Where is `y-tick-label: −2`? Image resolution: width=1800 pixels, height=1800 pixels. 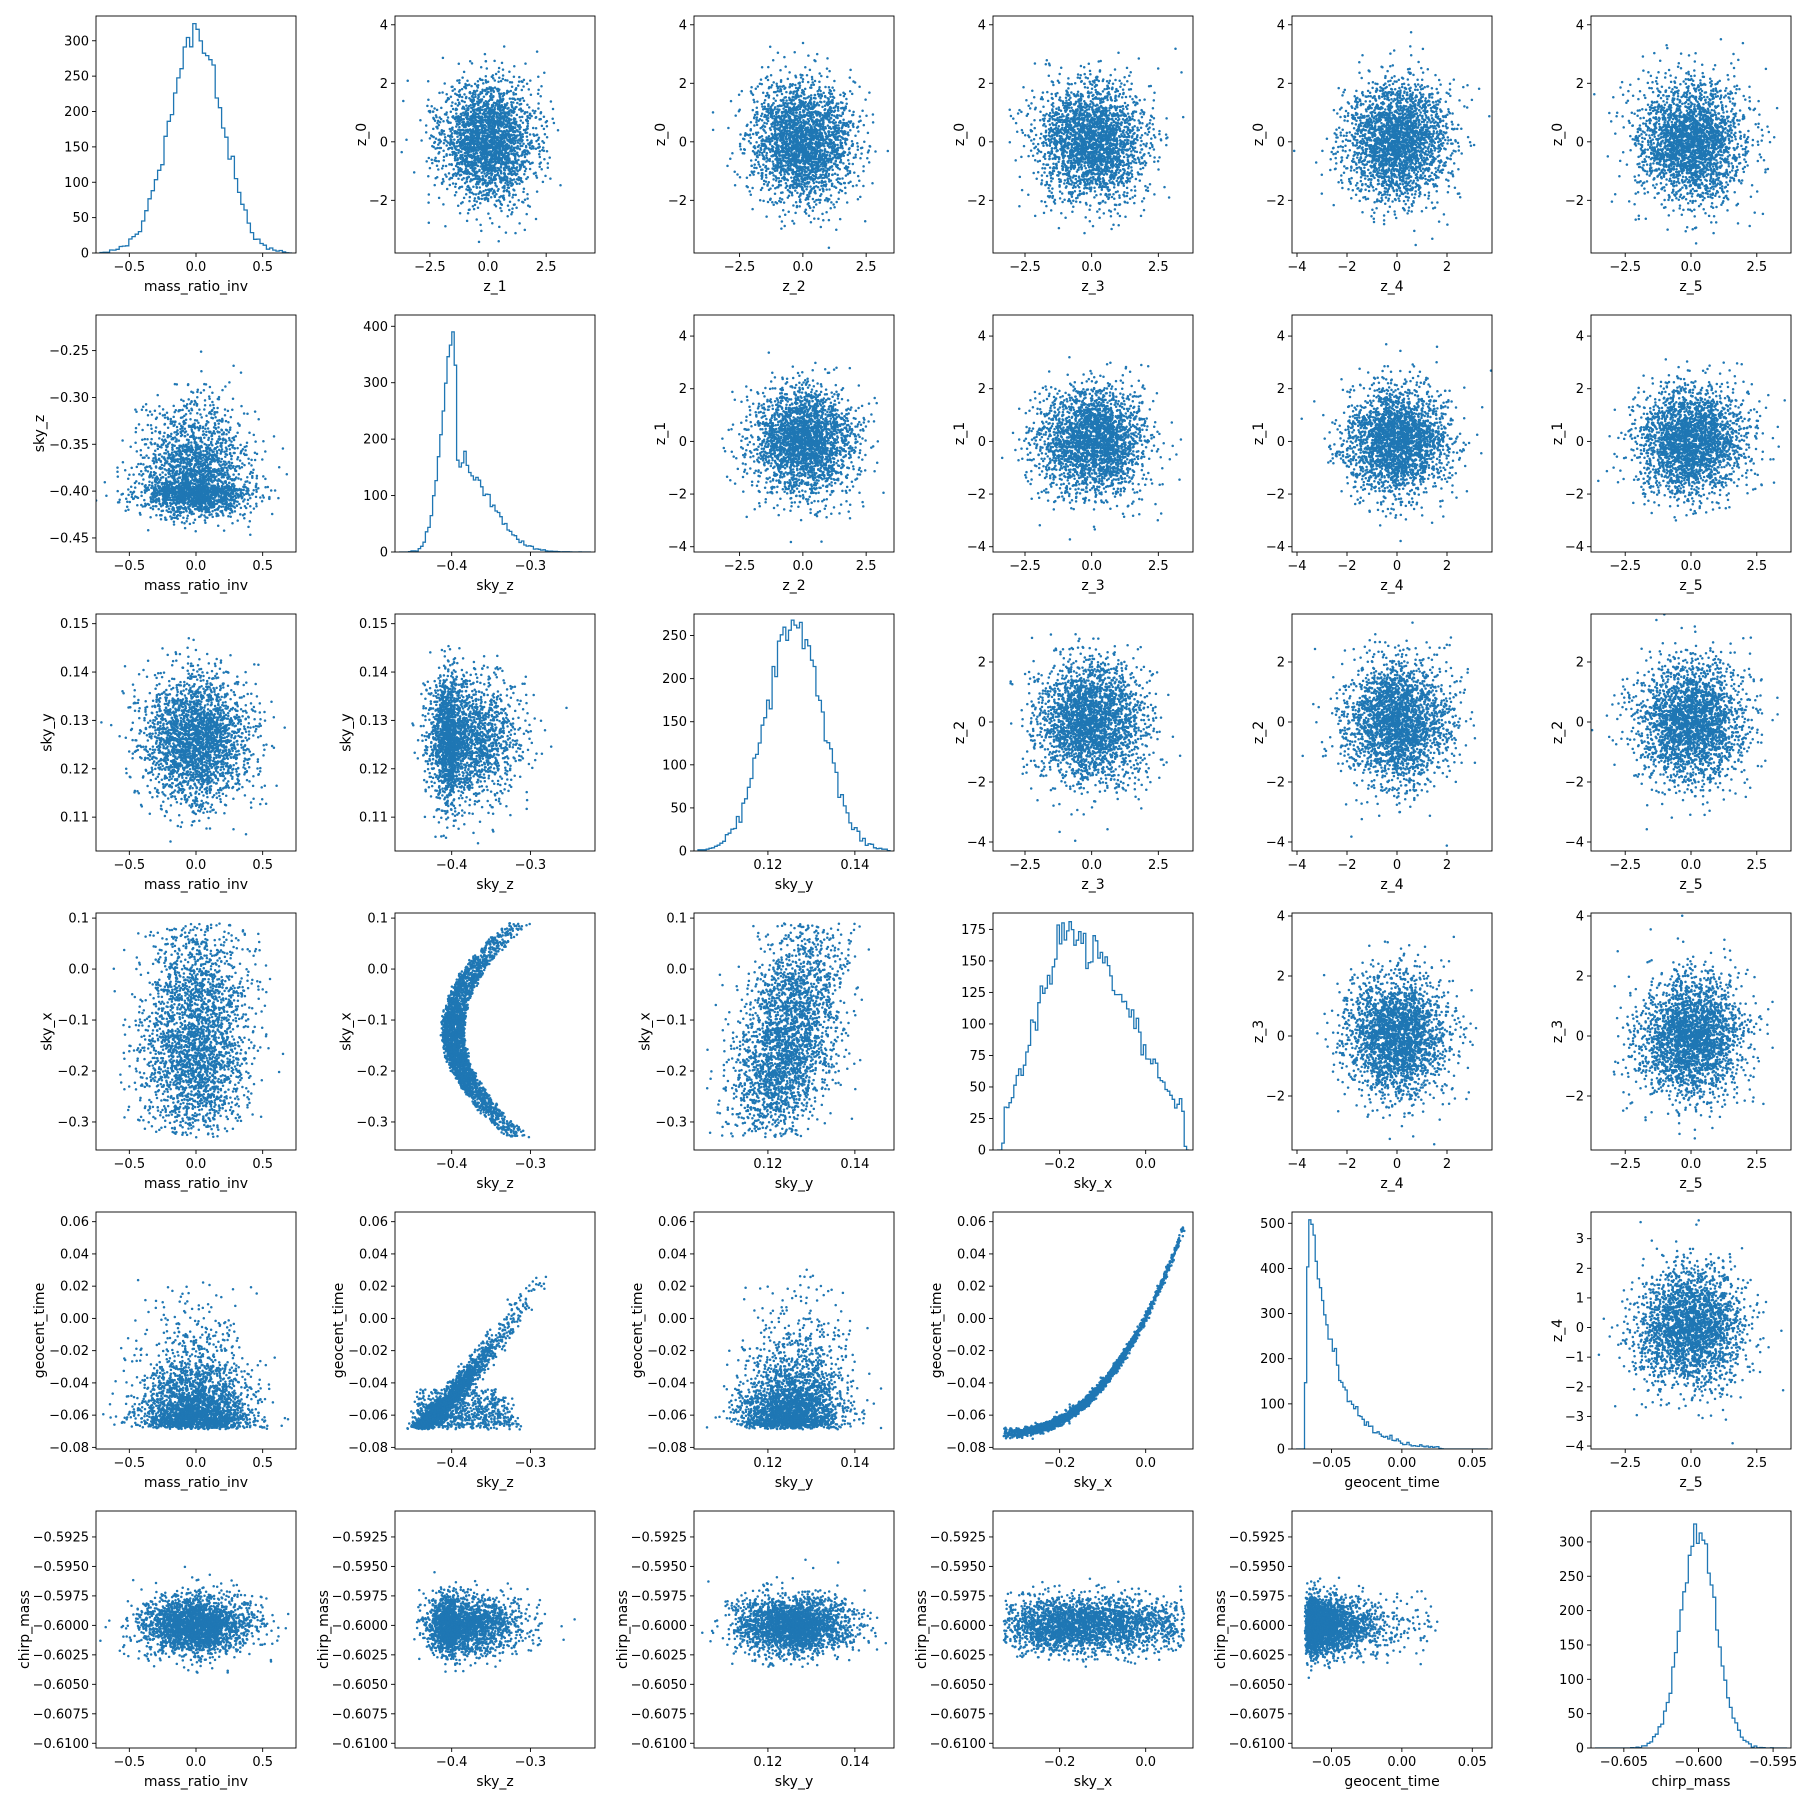
y-tick-label: −2 is located at coordinates (378, 201).